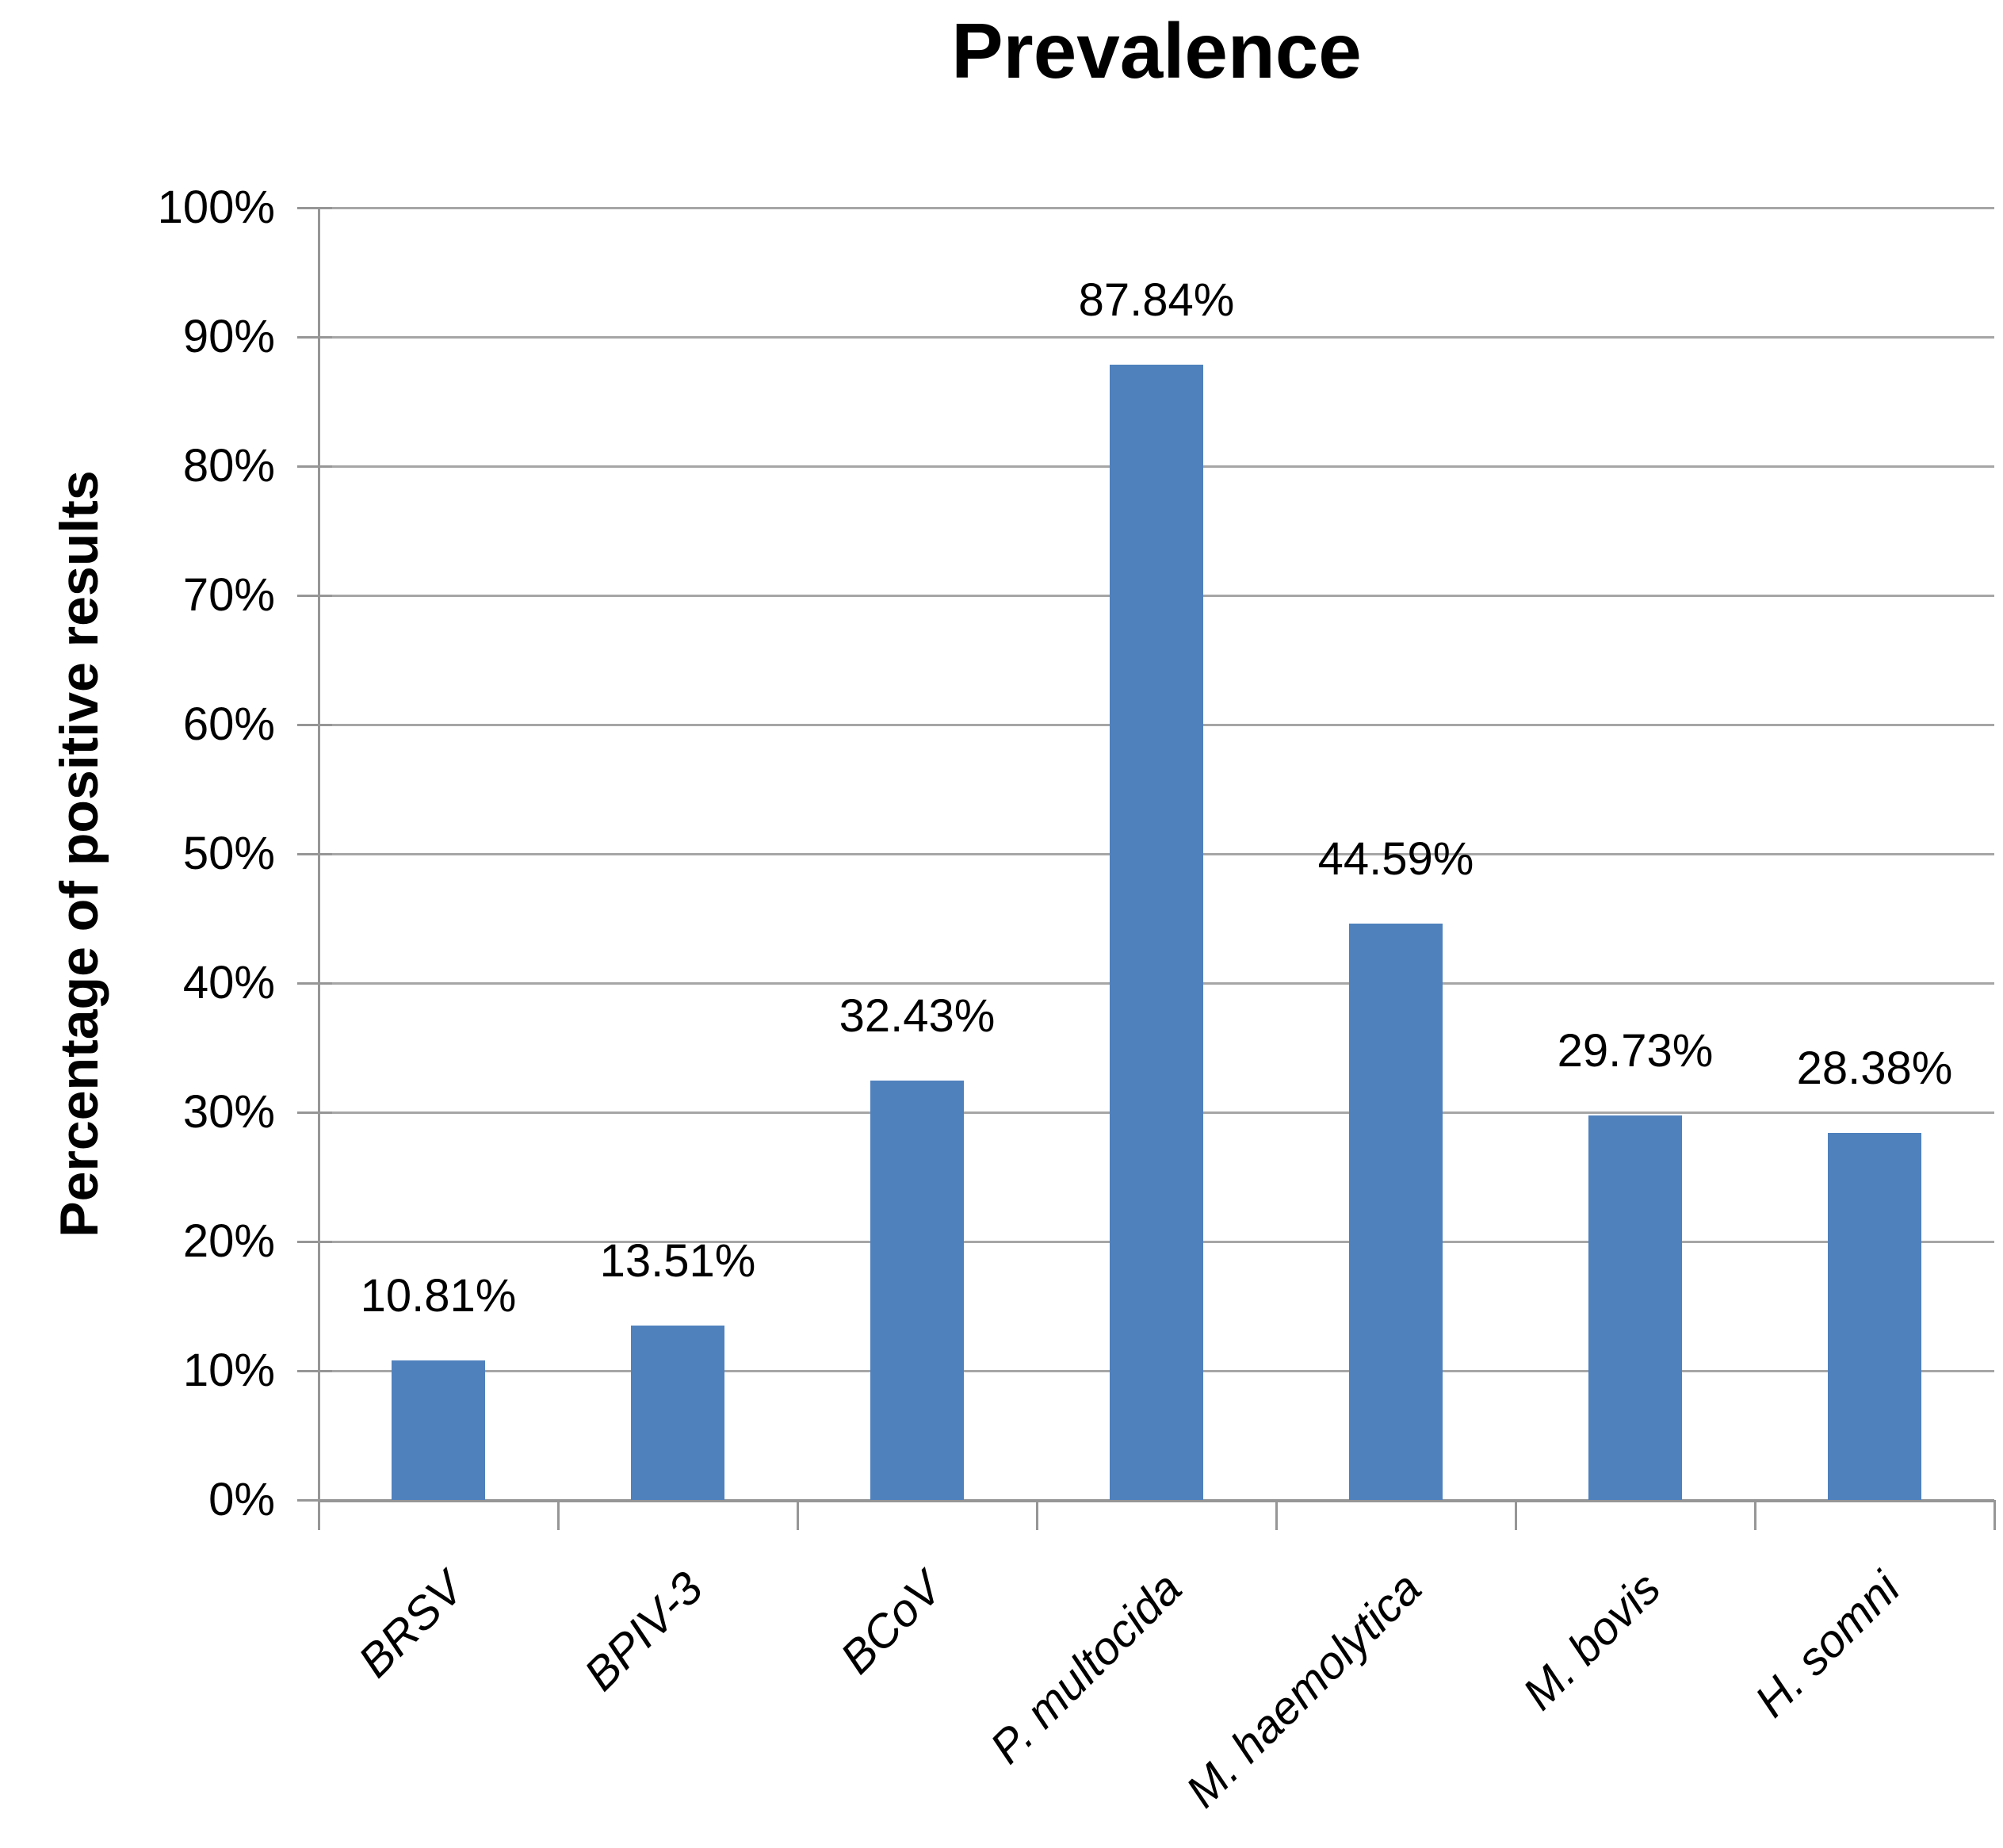 Image resolution: width=2003 pixels, height=1848 pixels. Describe the element at coordinates (1874, 1317) in the screenshot. I see `bar-H-somni` at that location.